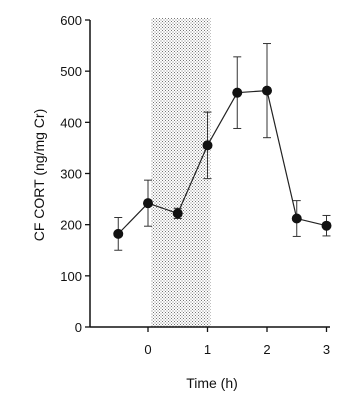 This screenshot has width=341, height=397. Describe the element at coordinates (326, 349) in the screenshot. I see `x-tick-label: 3` at that location.